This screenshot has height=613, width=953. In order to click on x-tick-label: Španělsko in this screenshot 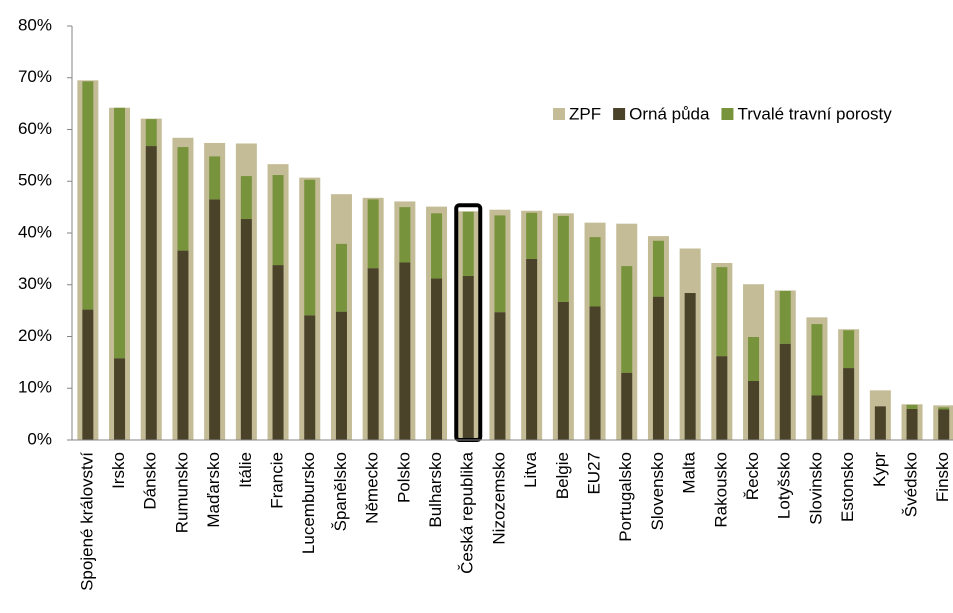, I will do `click(340, 491)`.